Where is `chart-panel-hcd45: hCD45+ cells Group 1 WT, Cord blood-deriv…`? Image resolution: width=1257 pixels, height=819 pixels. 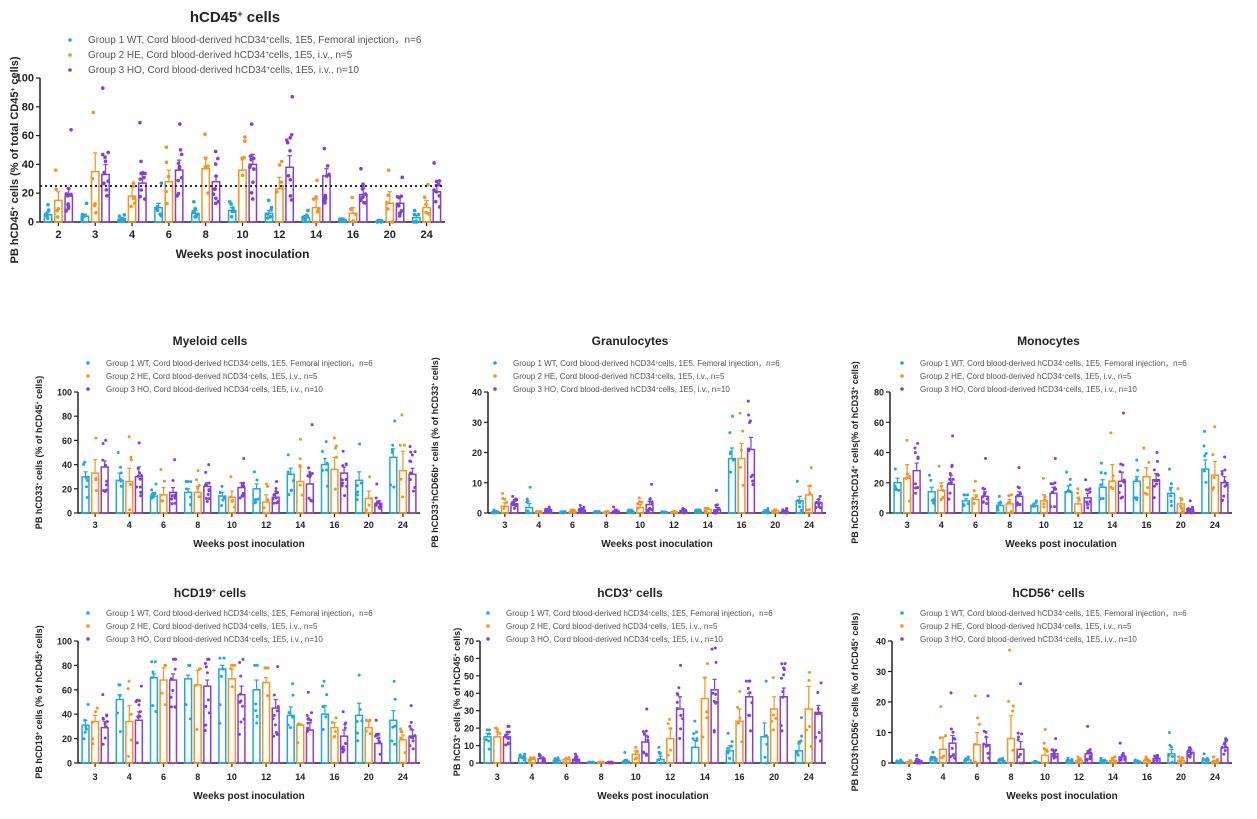
chart-panel-hcd45: hCD45+ cells Group 1 WT, Cord blood-deriv… is located at coordinates (225, 135).